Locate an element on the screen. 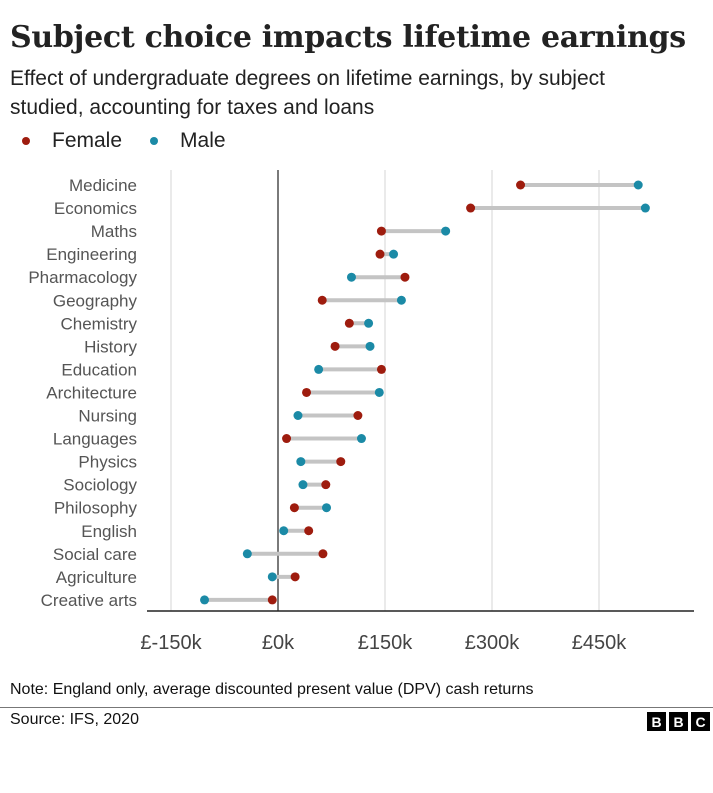 This screenshot has width=713, height=793. legend-item-male: Male is located at coordinates (188, 141).